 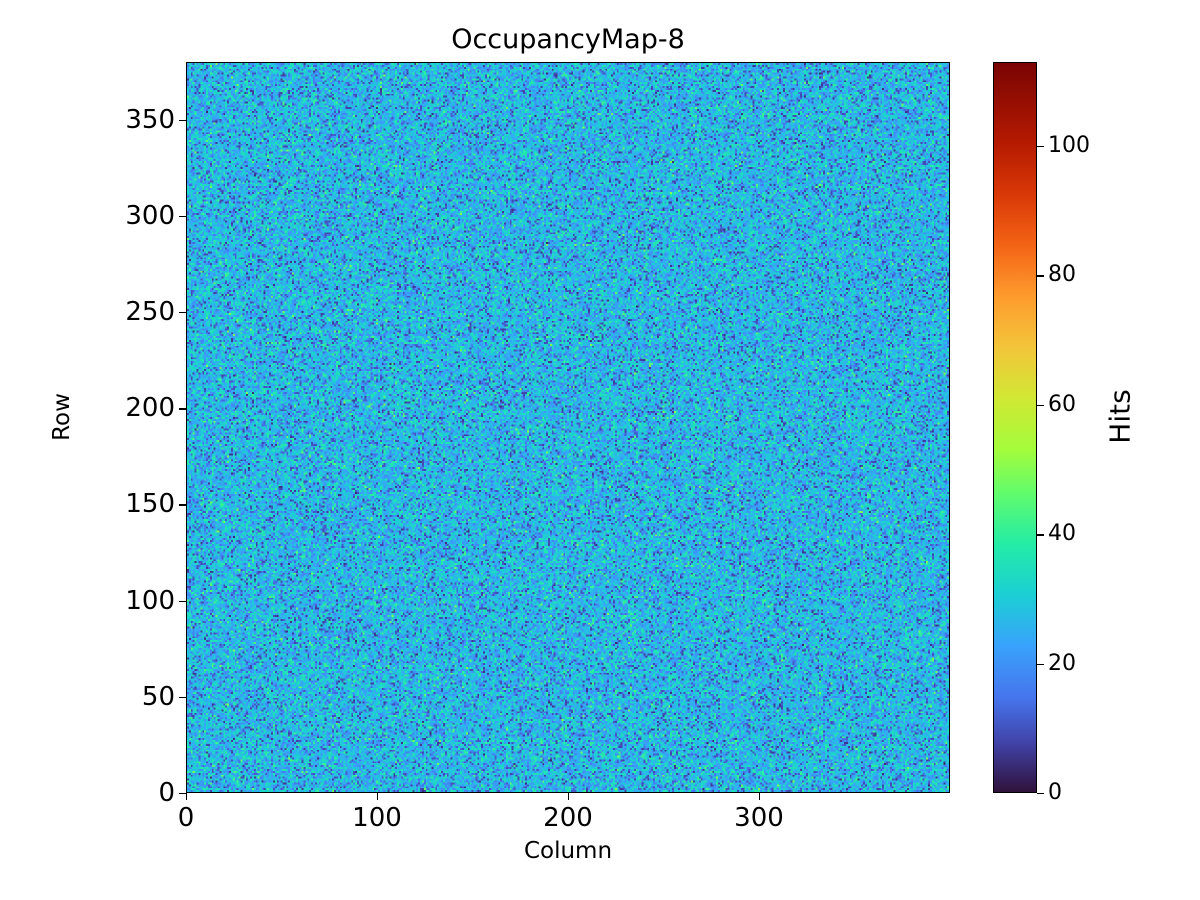 What do you see at coordinates (1062, 663) in the screenshot?
I see `colorbar-tick-label: 20` at bounding box center [1062, 663].